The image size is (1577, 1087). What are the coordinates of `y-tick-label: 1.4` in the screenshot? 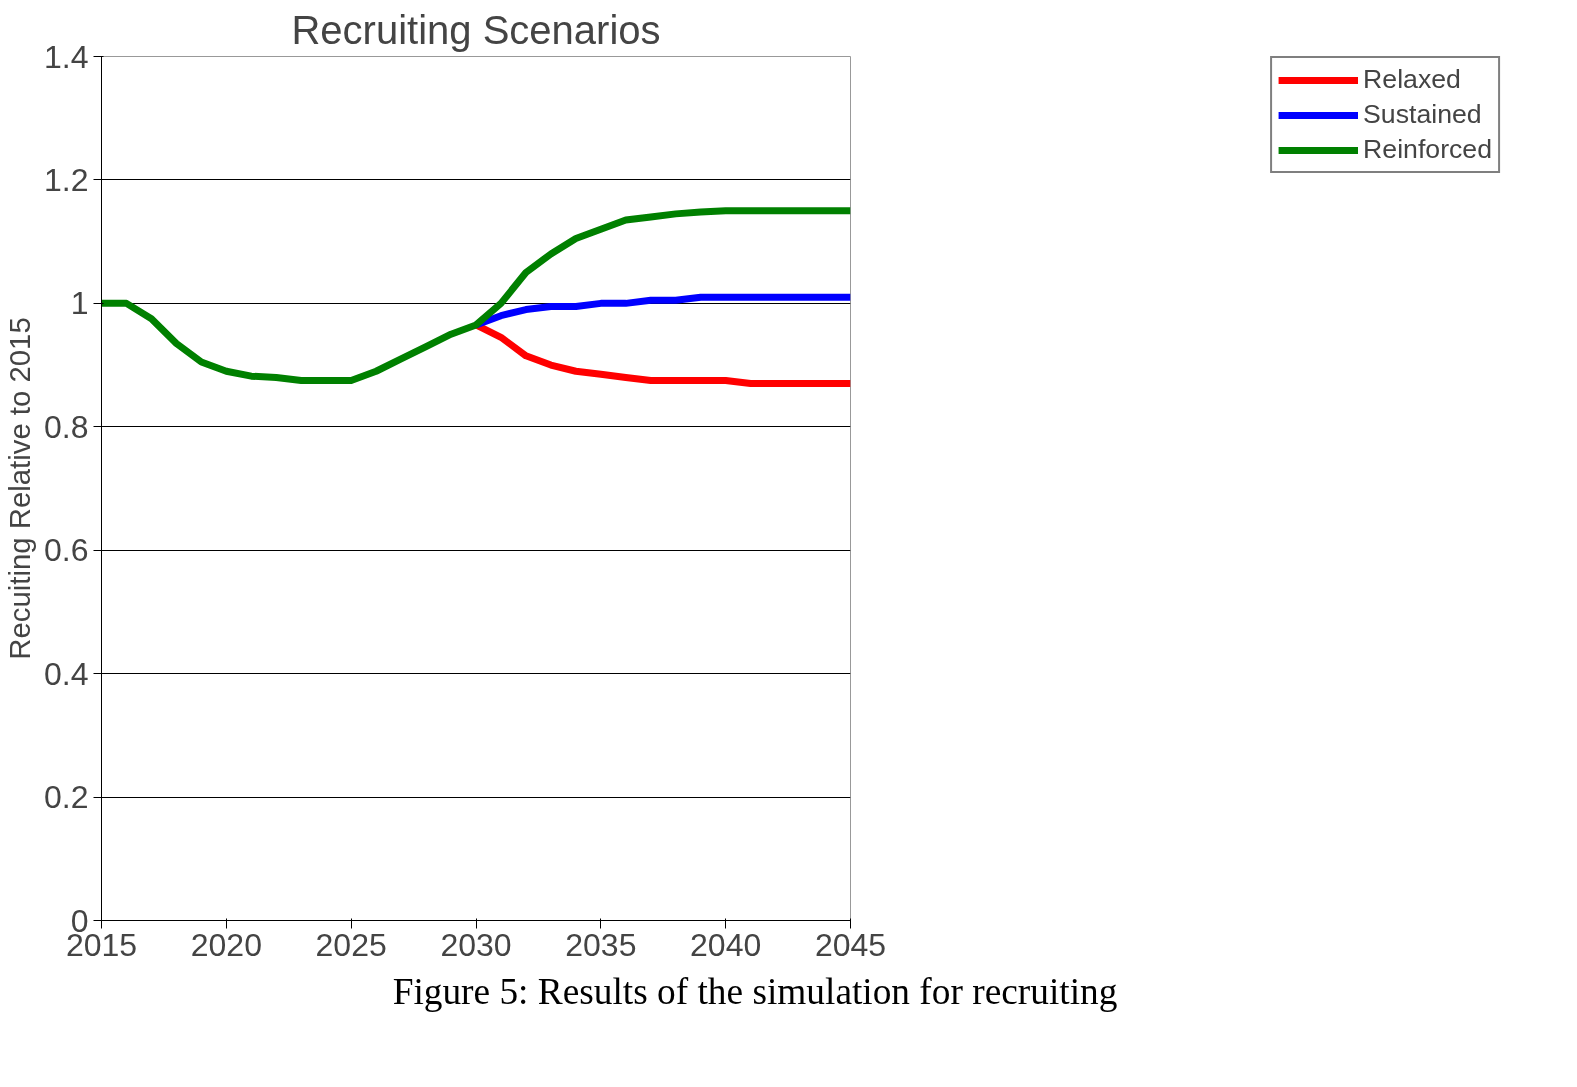 It's located at (66, 56).